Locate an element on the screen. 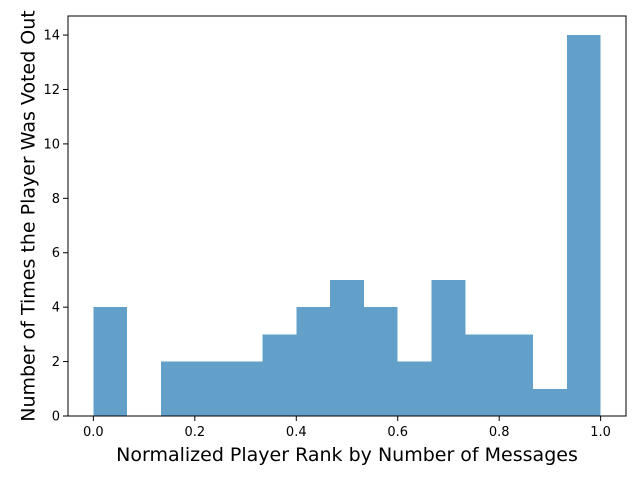 This screenshot has height=480, width=640. x-tick-label: 1.0 is located at coordinates (600, 432).